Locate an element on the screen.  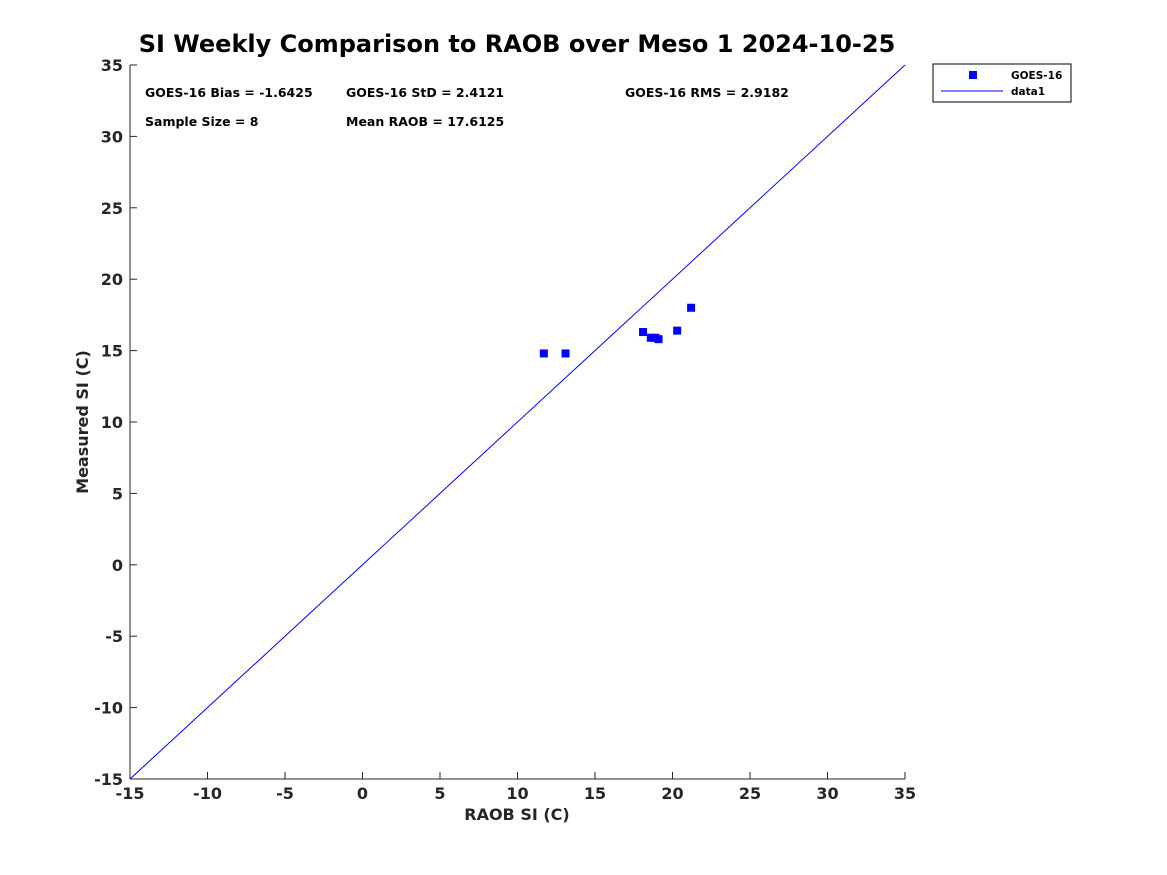
legend: GOES-16 data1 is located at coordinates (1002, 83).